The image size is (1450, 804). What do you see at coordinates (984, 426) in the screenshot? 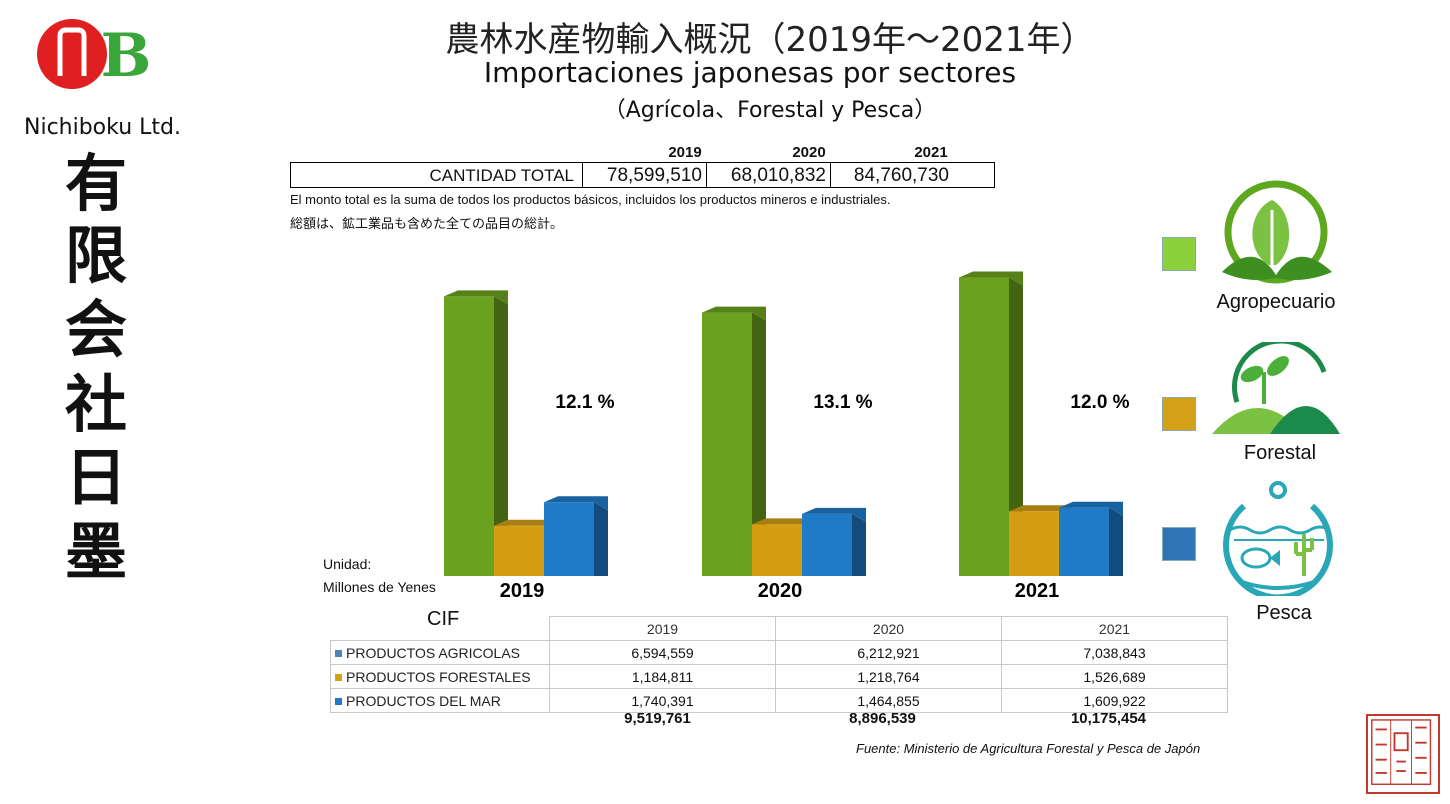
I see `bar-agropecuario-2021` at bounding box center [984, 426].